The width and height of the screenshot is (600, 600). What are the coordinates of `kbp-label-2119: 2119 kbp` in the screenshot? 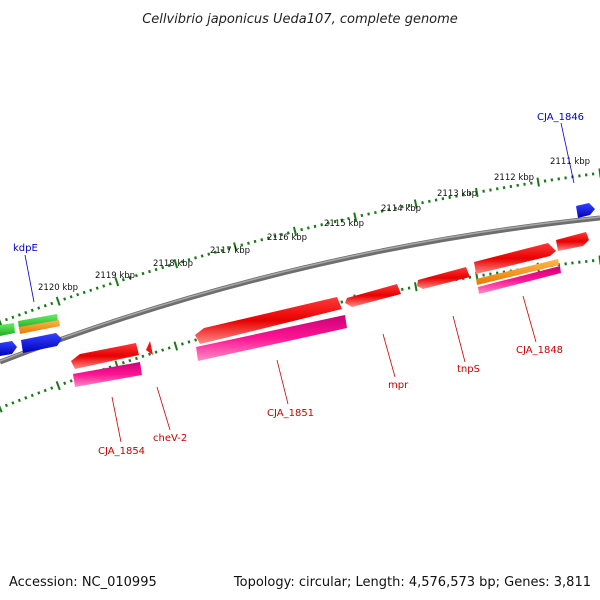 It's located at (115, 276).